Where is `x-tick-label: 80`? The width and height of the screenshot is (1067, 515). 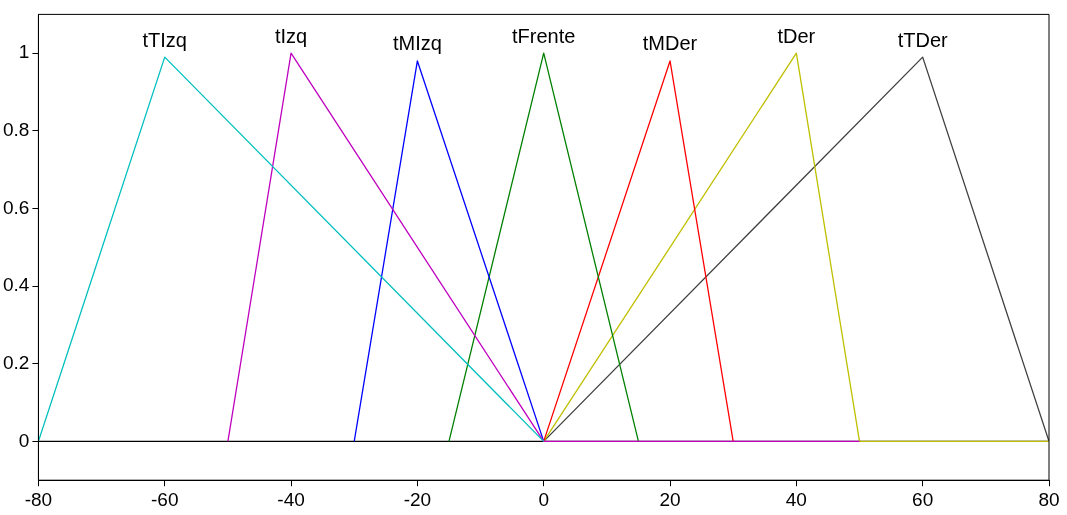 x-tick-label: 80 is located at coordinates (1049, 499).